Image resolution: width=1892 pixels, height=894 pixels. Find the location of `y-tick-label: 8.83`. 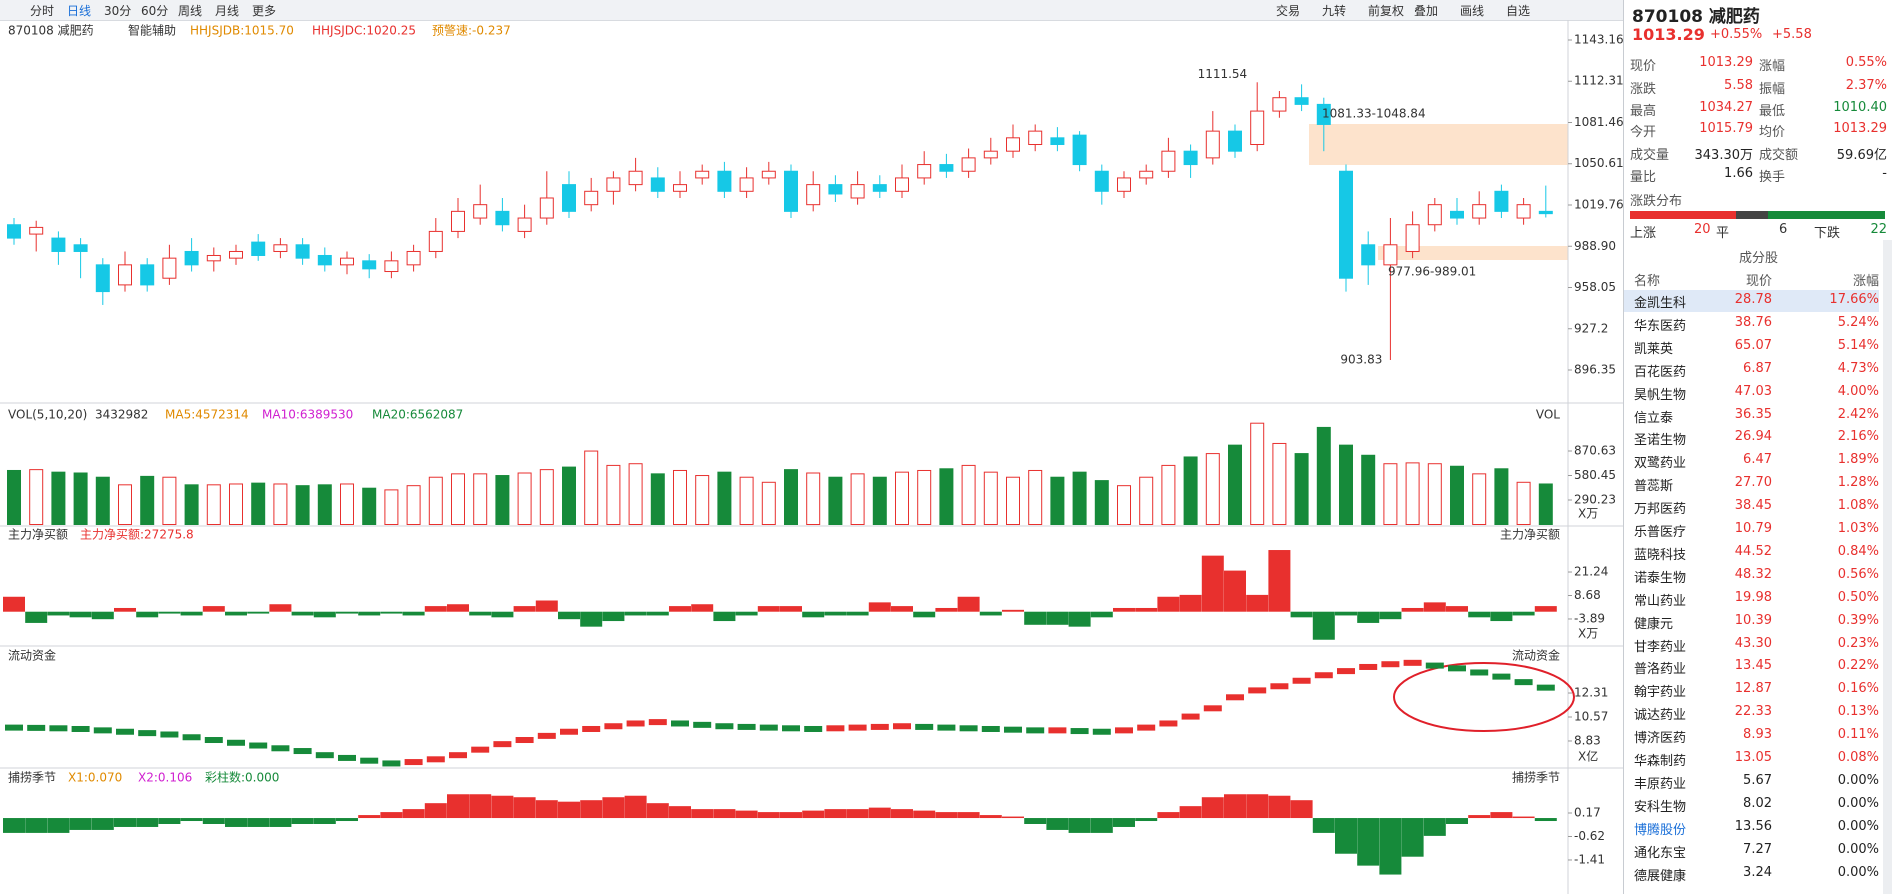

y-tick-label: 8.83 is located at coordinates (1587, 740).